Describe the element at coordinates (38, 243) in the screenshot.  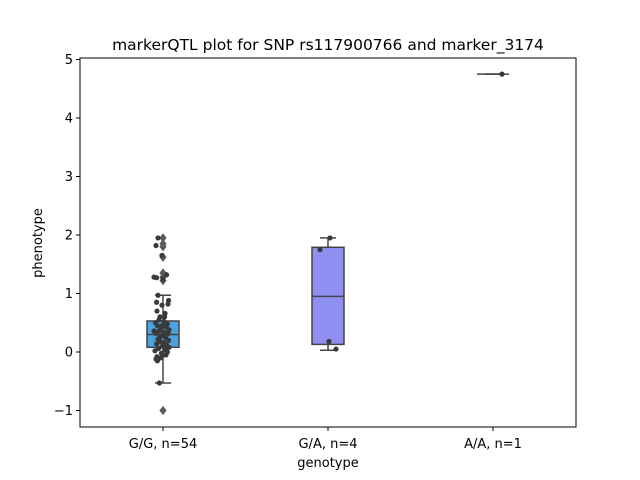
I see `y-axis-label: phenotype` at that location.